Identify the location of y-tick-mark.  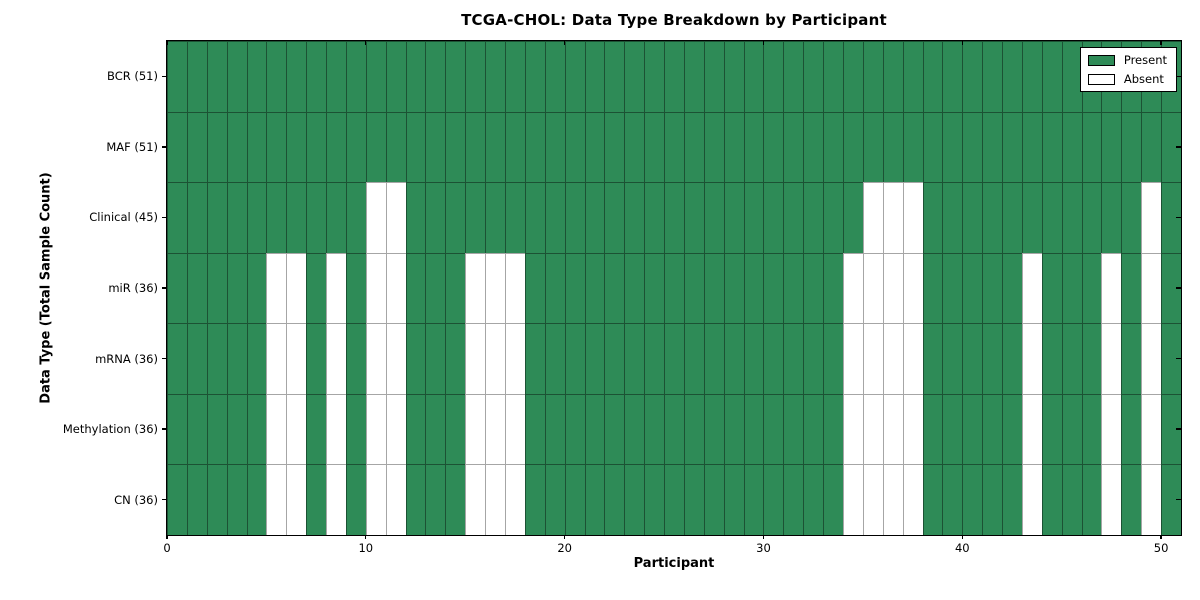
(164, 288).